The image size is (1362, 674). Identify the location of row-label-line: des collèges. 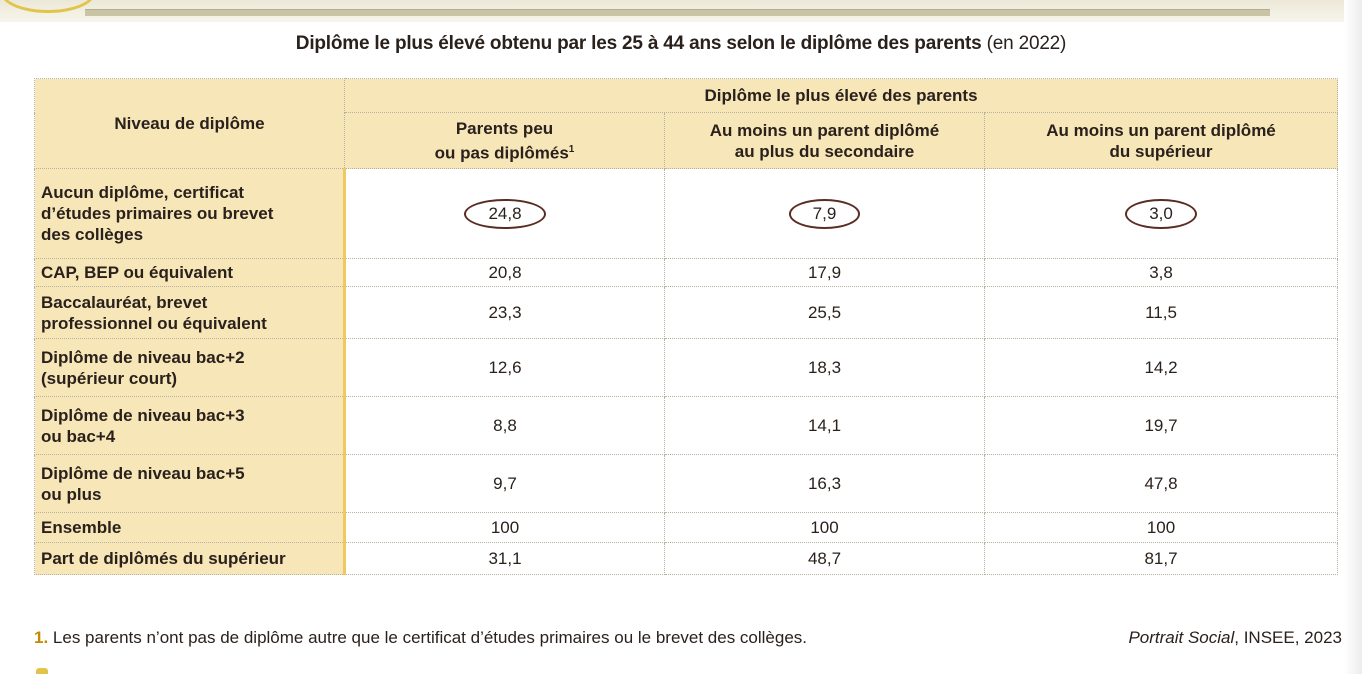
(92, 234).